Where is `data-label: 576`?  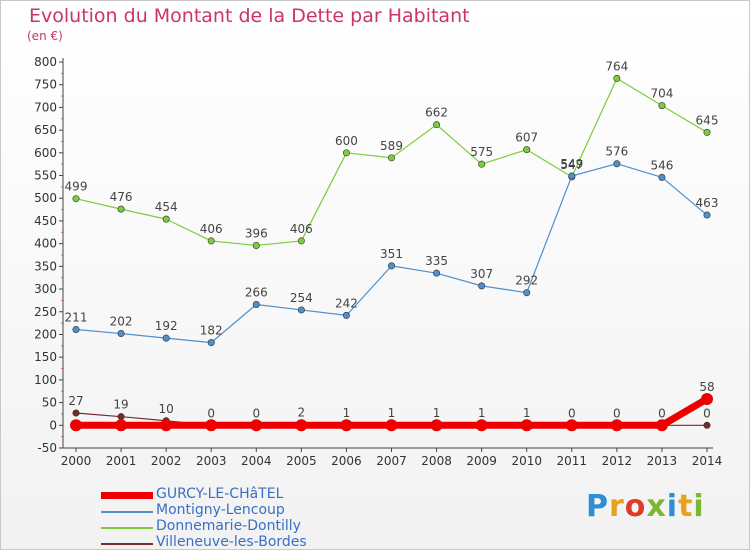 data-label: 576 is located at coordinates (616, 152).